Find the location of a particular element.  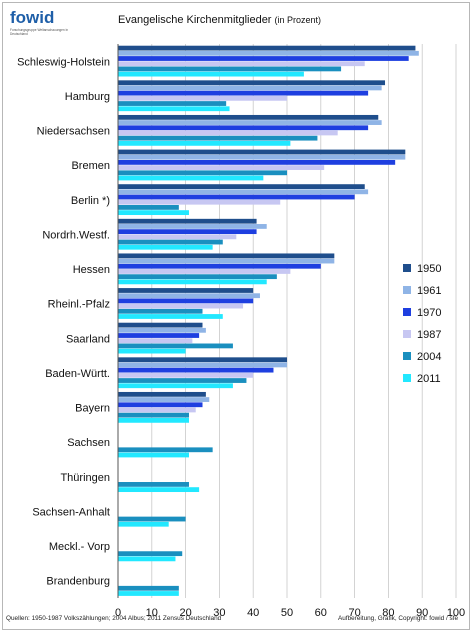

legend-swatch-1950 is located at coordinates (407, 268).